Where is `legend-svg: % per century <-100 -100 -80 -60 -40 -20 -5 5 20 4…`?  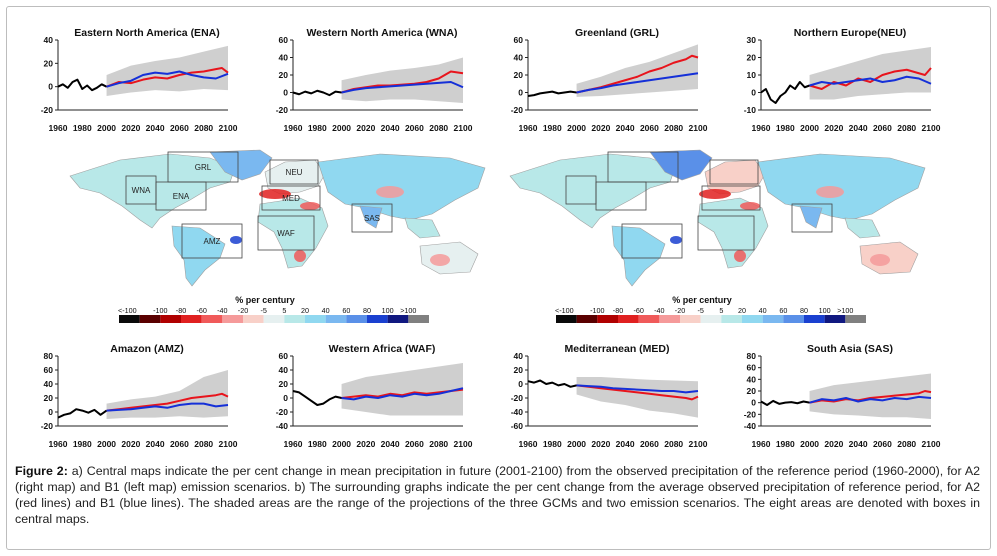
legend-svg: % per century <-100 -100 -80 -60 -40 -20 -5 5 20 4… is located at coordinates (710, 309).